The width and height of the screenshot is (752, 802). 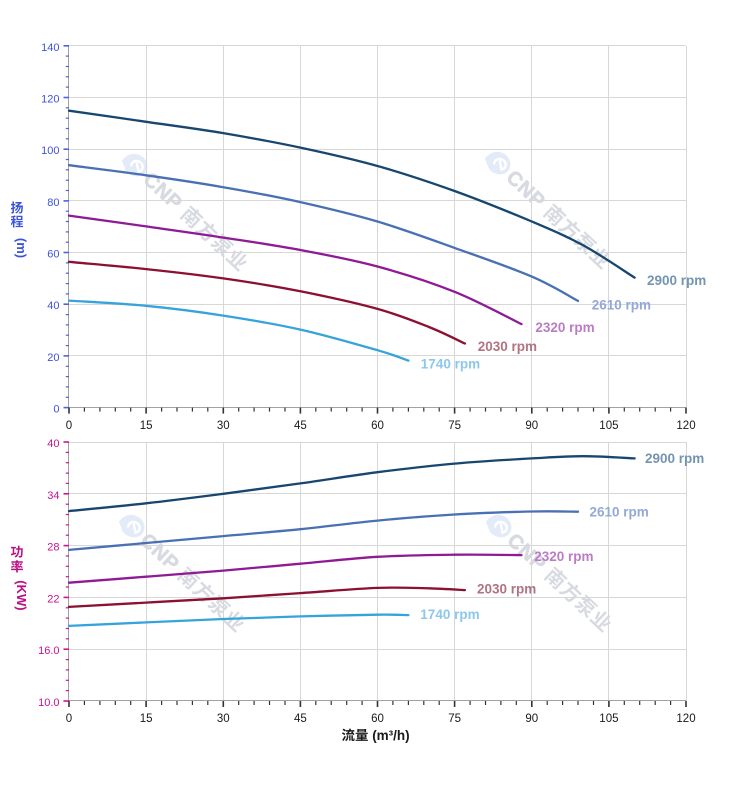 What do you see at coordinates (53, 599) in the screenshot?
I see `svg-text: 22` at bounding box center [53, 599].